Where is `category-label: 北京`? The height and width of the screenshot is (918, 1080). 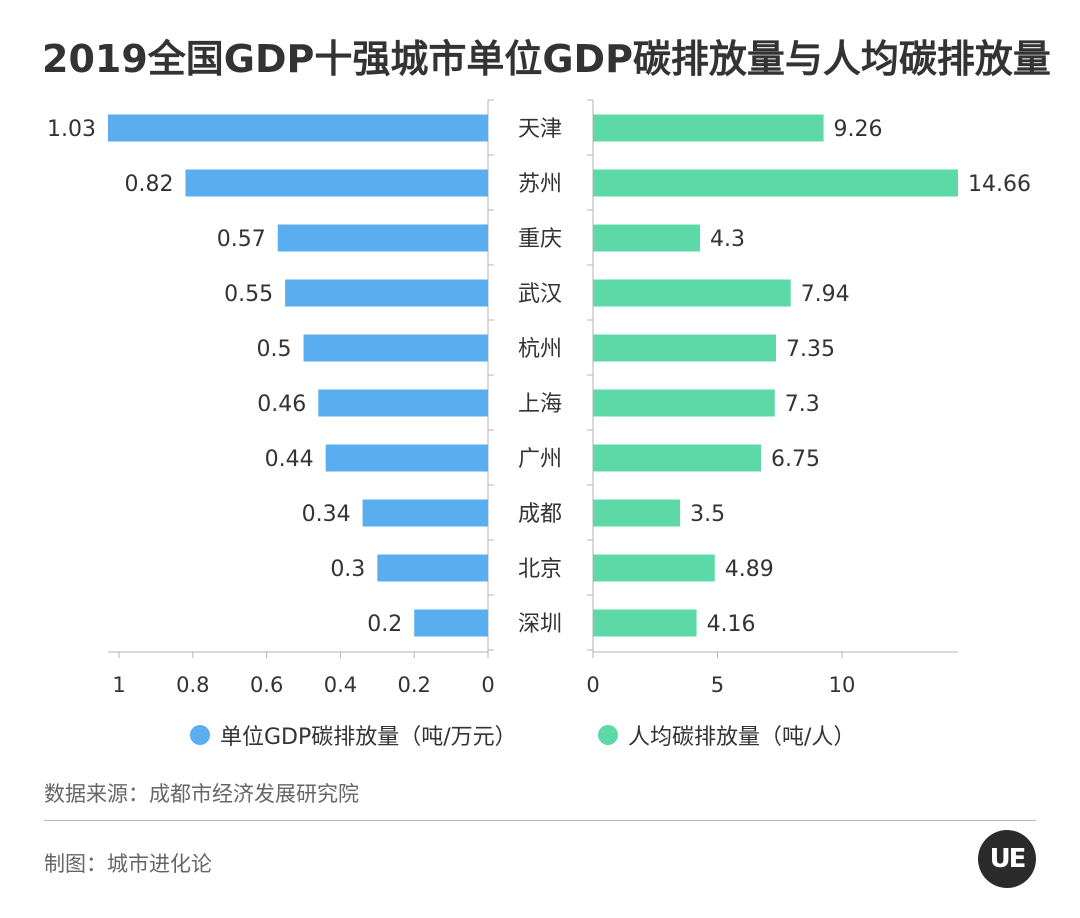 category-label: 北京 is located at coordinates (540, 569).